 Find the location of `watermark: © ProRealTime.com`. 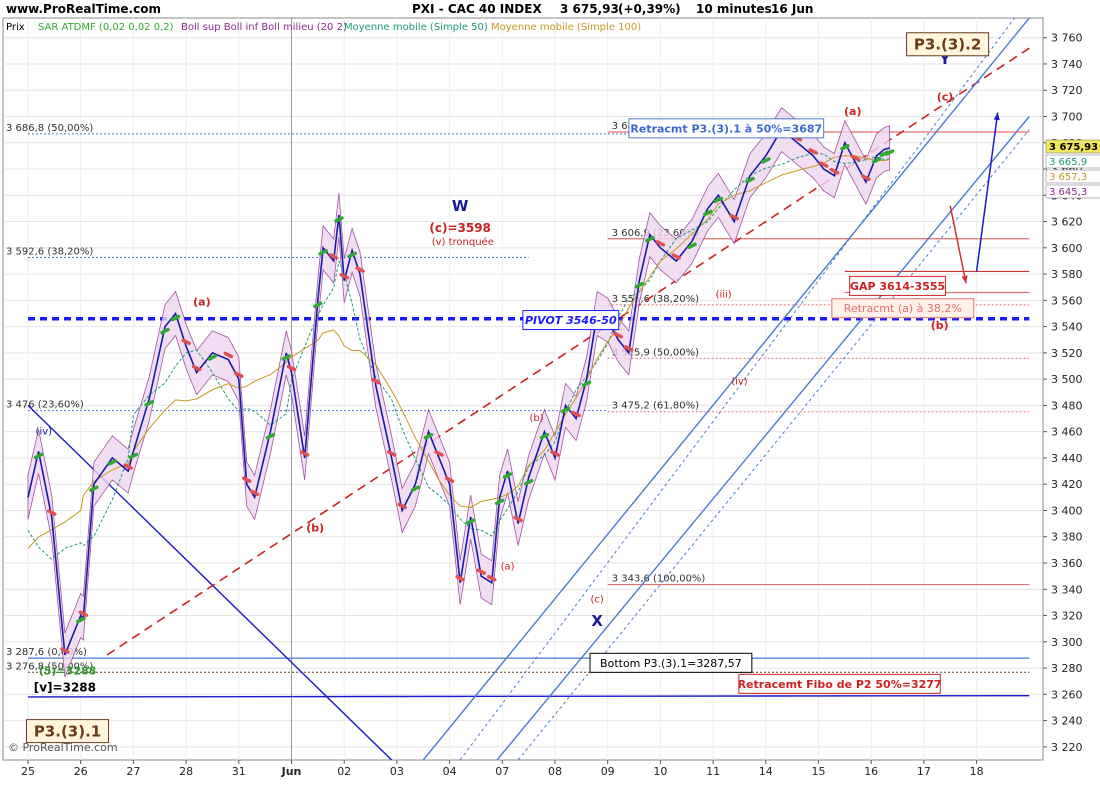

watermark: © ProRealTime.com is located at coordinates (63, 747).